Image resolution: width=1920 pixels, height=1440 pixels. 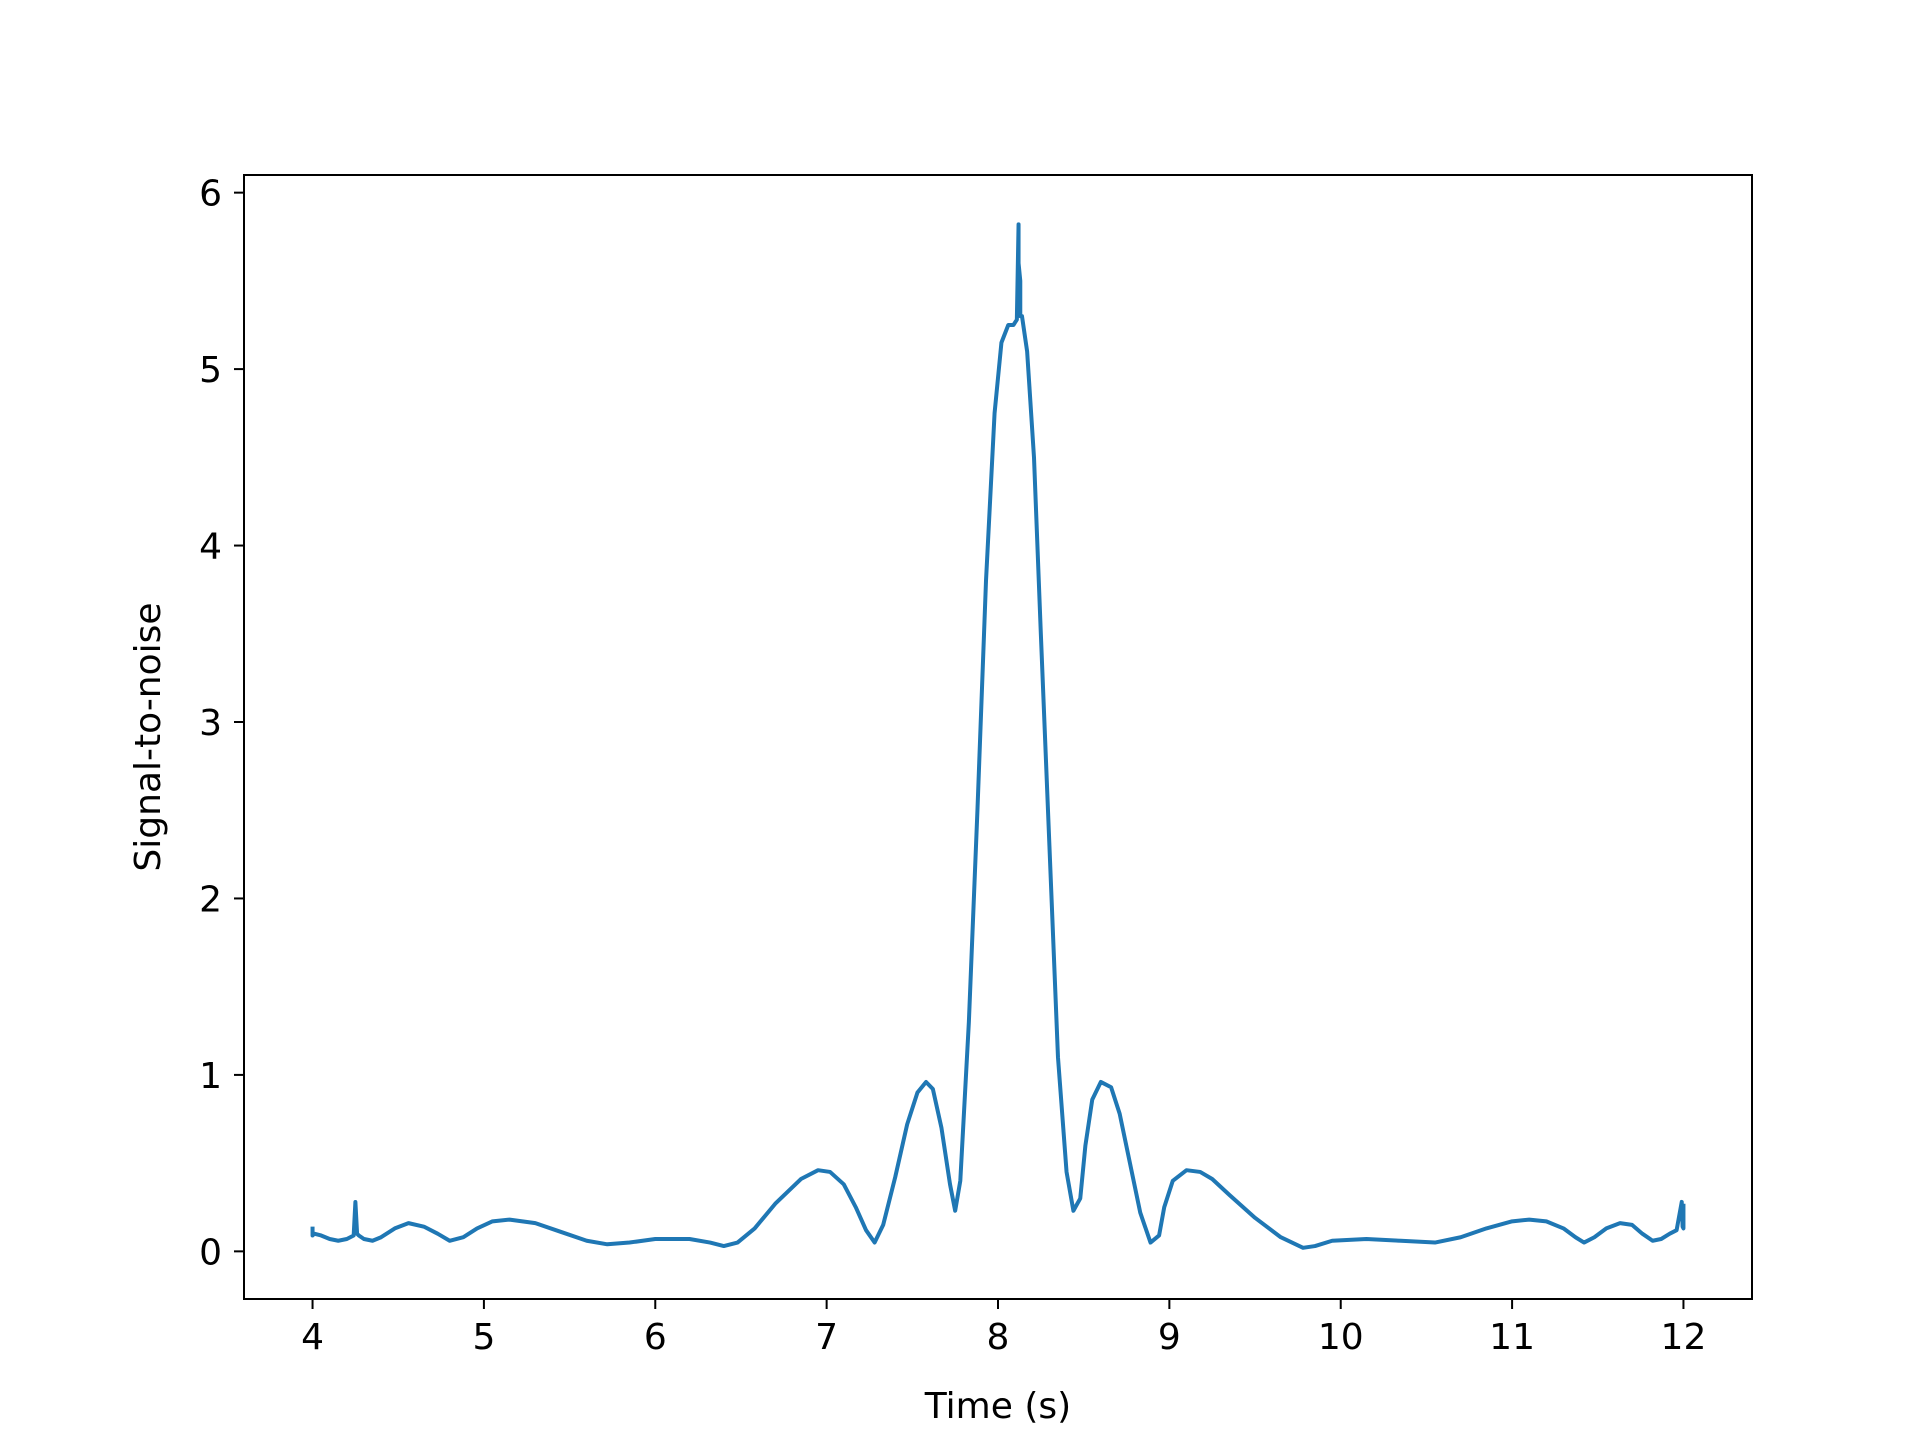 I want to click on x-tick-label: 11, so click(x=1512, y=1337).